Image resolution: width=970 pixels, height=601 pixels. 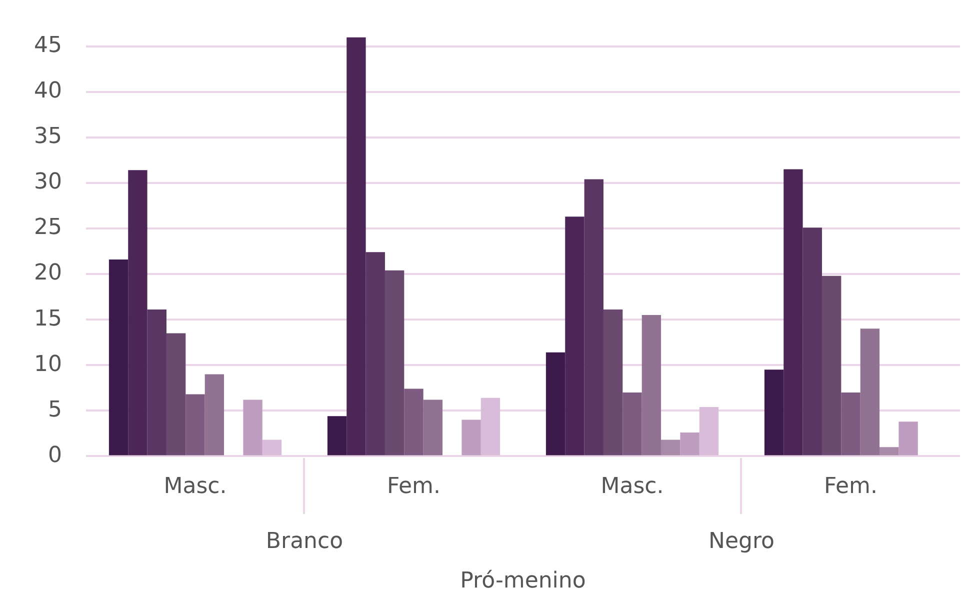 I want to click on x-axis-title: Pró-menino, so click(x=523, y=581).